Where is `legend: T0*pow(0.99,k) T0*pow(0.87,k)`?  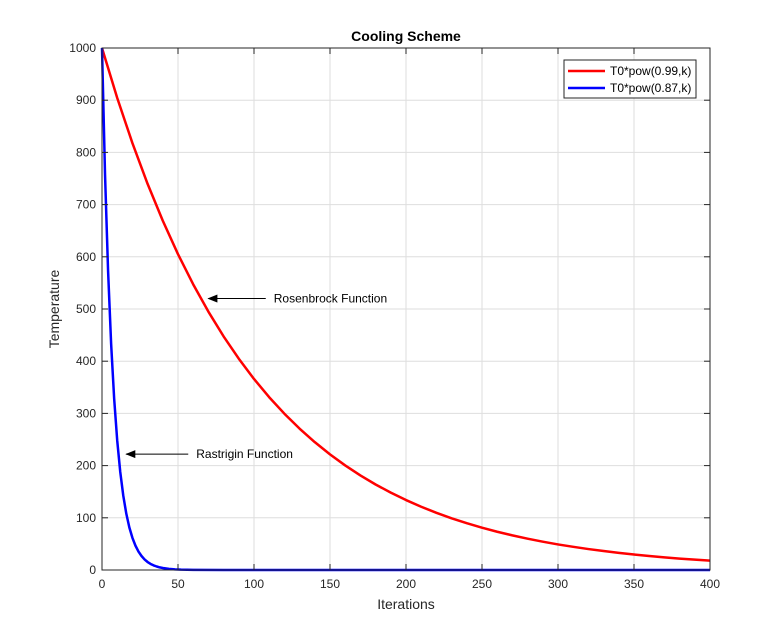
legend: T0*pow(0.99,k) T0*pow(0.87,k) is located at coordinates (630, 79).